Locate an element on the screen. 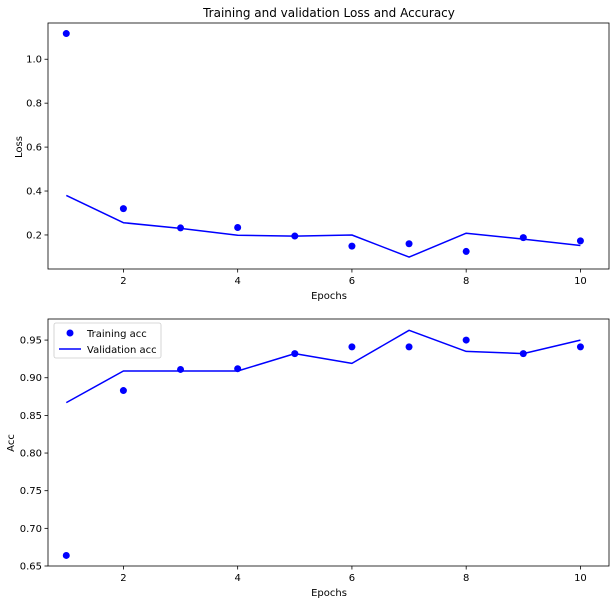 The height and width of the screenshot is (604, 615). legend-label-training-acc: Training acc is located at coordinates (116, 334).